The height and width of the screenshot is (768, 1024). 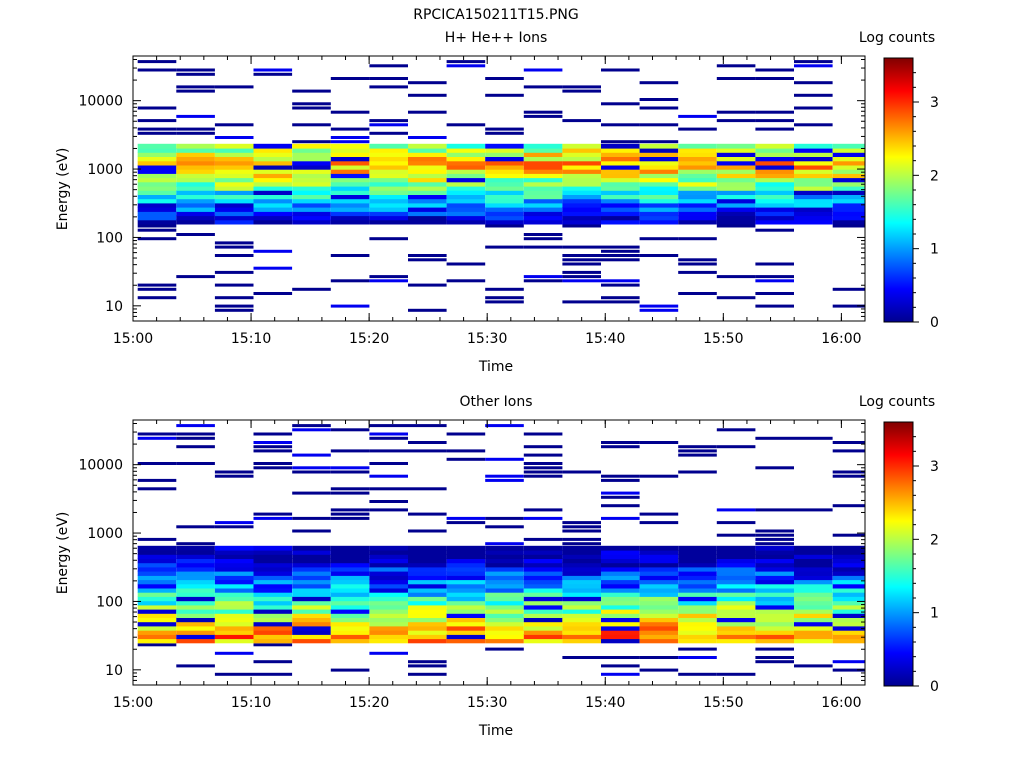 I want to click on y-tick-label: 1000, so click(x=105, y=170).